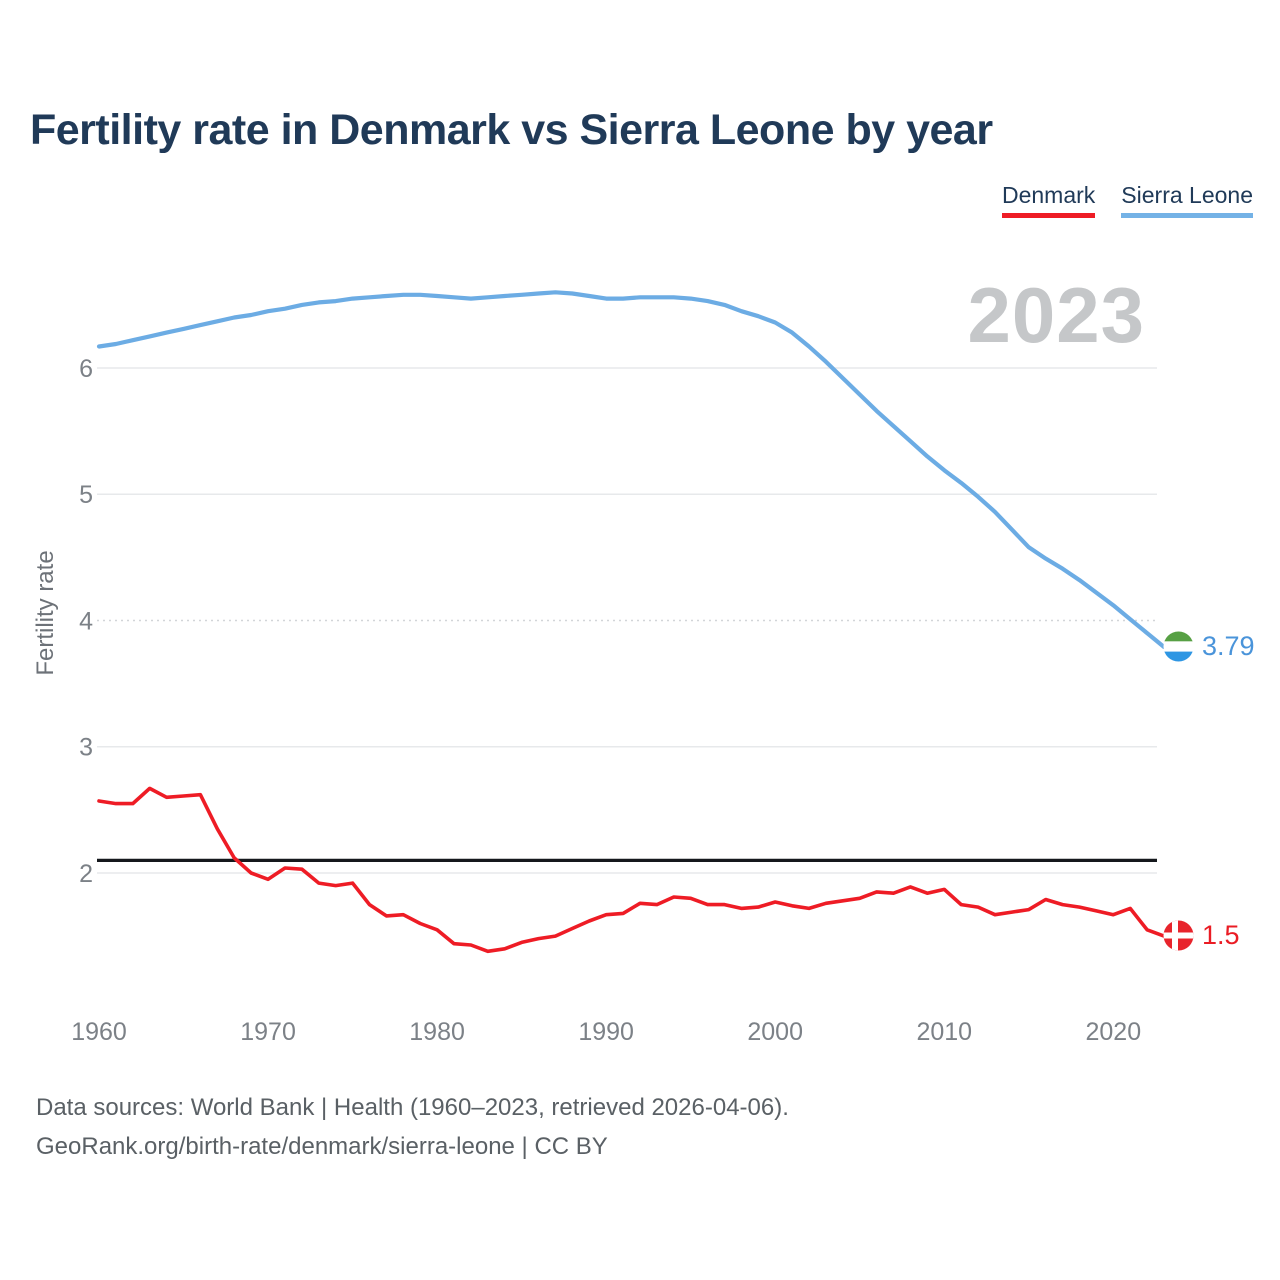  I want to click on legend-label-sierra-leone: Sierra Leone, so click(1187, 200).